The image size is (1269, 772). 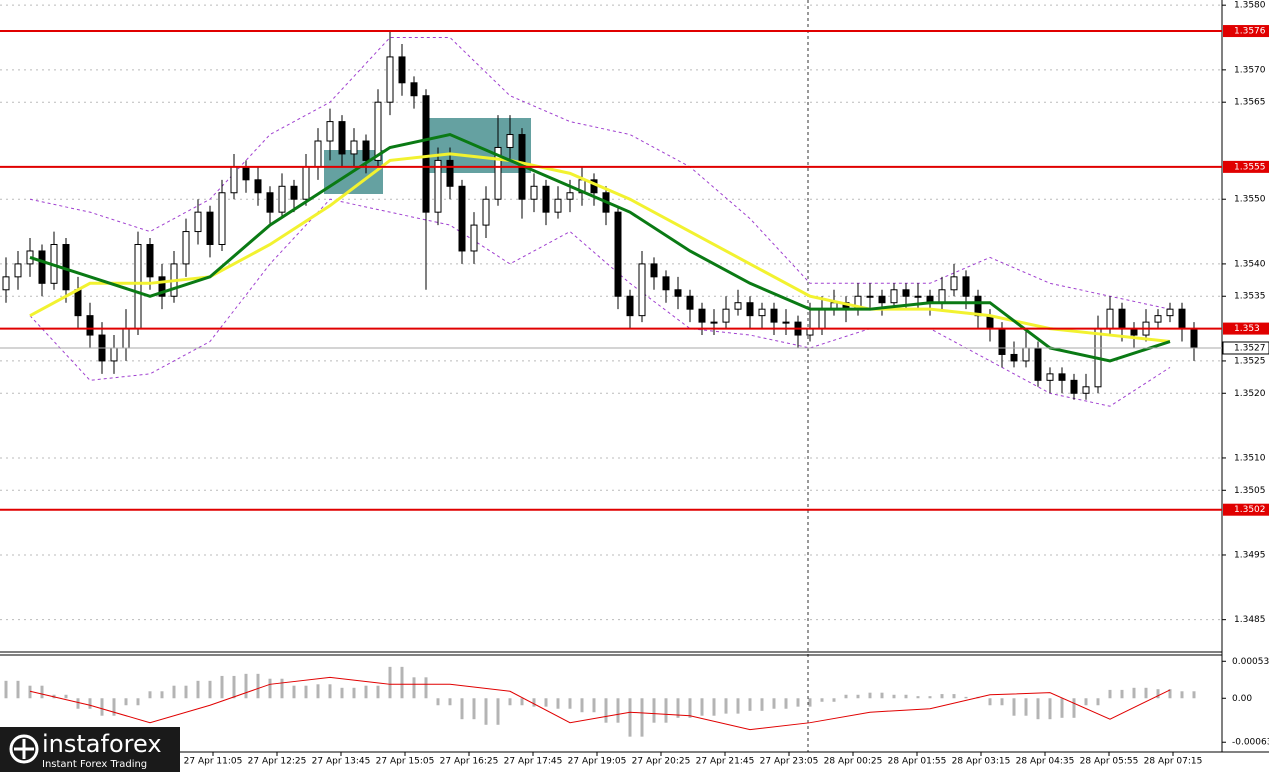 What do you see at coordinates (981, 762) in the screenshot?
I see `x-tick-label: 28 Apr 03:15` at bounding box center [981, 762].